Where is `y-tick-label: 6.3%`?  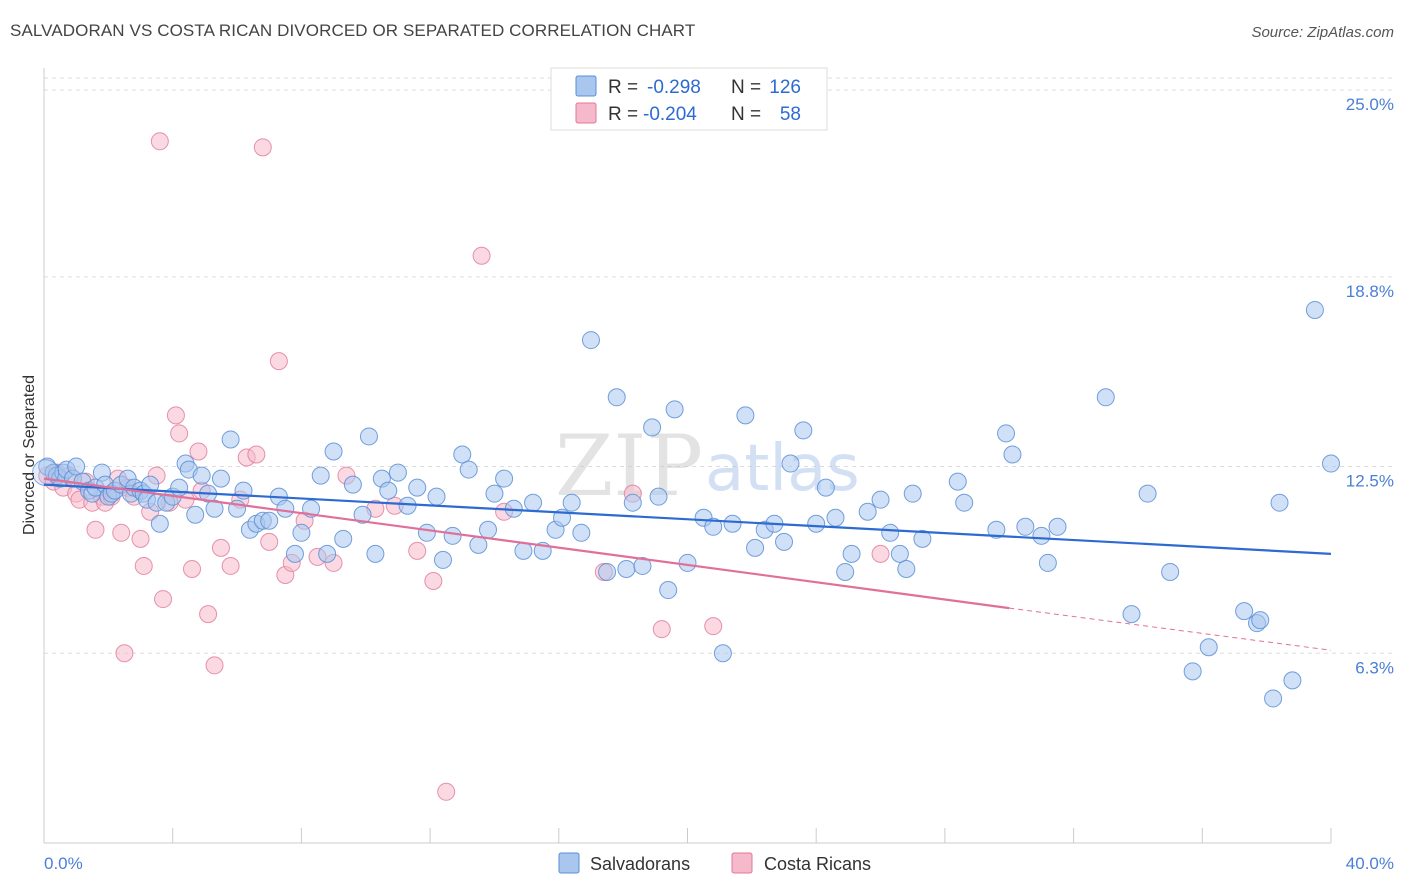
y-tick-label: 6.3% is located at coordinates (1374, 667).